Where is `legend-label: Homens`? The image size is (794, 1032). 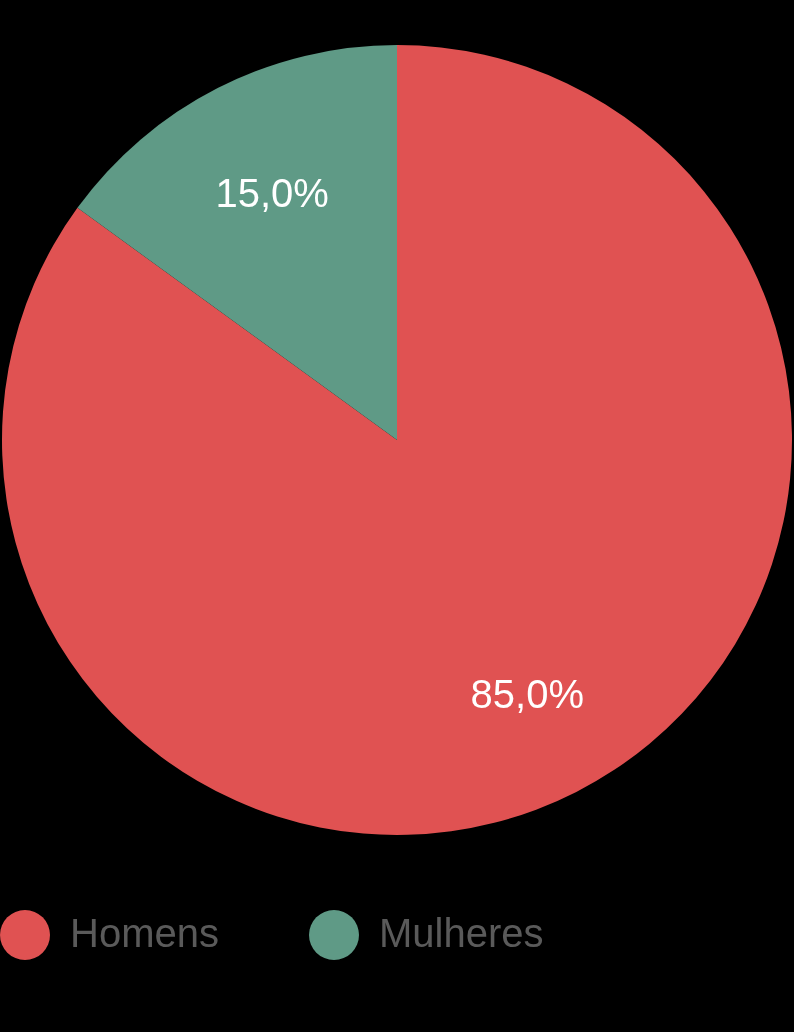 legend-label: Homens is located at coordinates (144, 933).